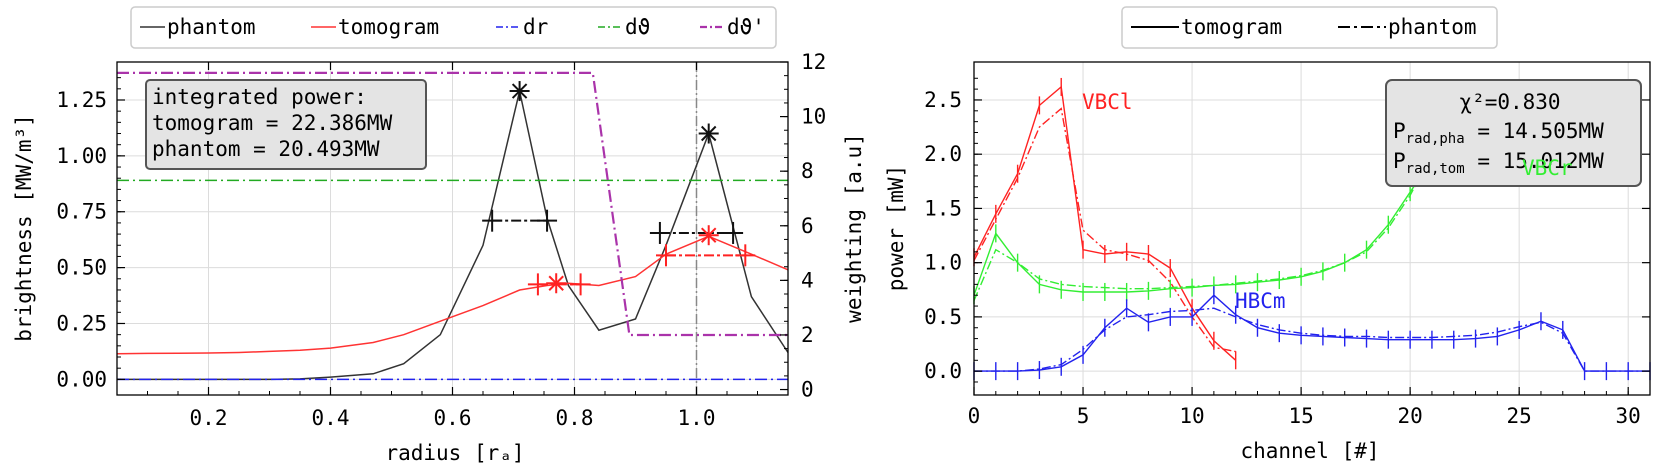  What do you see at coordinates (896, 228) in the screenshot?
I see `right-y-axis-label: power [mW]` at bounding box center [896, 228].